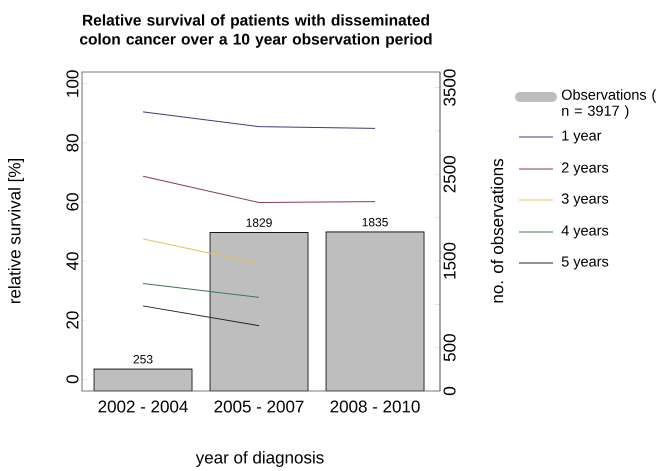  Describe the element at coordinates (72, 320) in the screenshot. I see `y-tick-label: 20` at that location.